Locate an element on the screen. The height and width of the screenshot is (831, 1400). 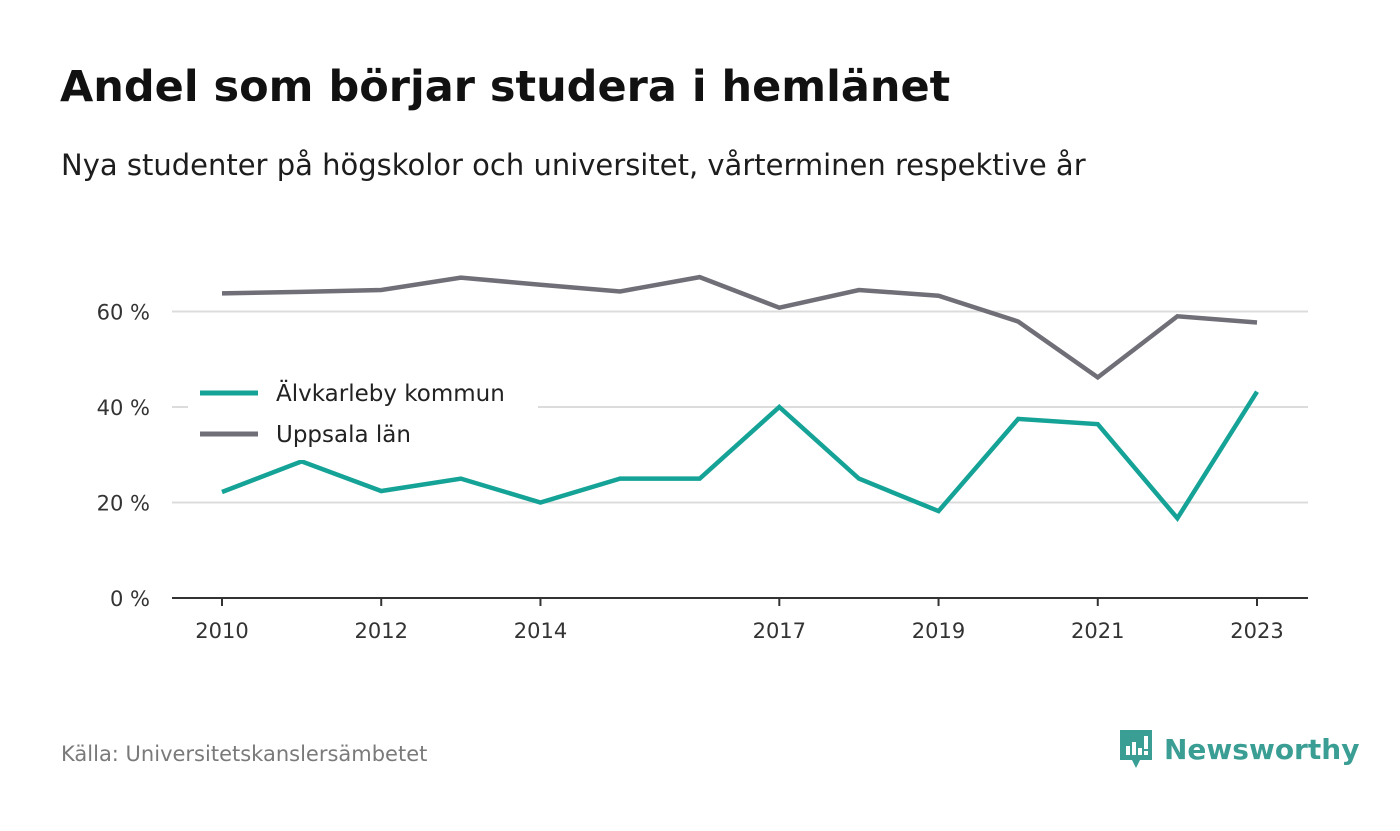
newsworthy-logo-icon is located at coordinates (1136, 749).